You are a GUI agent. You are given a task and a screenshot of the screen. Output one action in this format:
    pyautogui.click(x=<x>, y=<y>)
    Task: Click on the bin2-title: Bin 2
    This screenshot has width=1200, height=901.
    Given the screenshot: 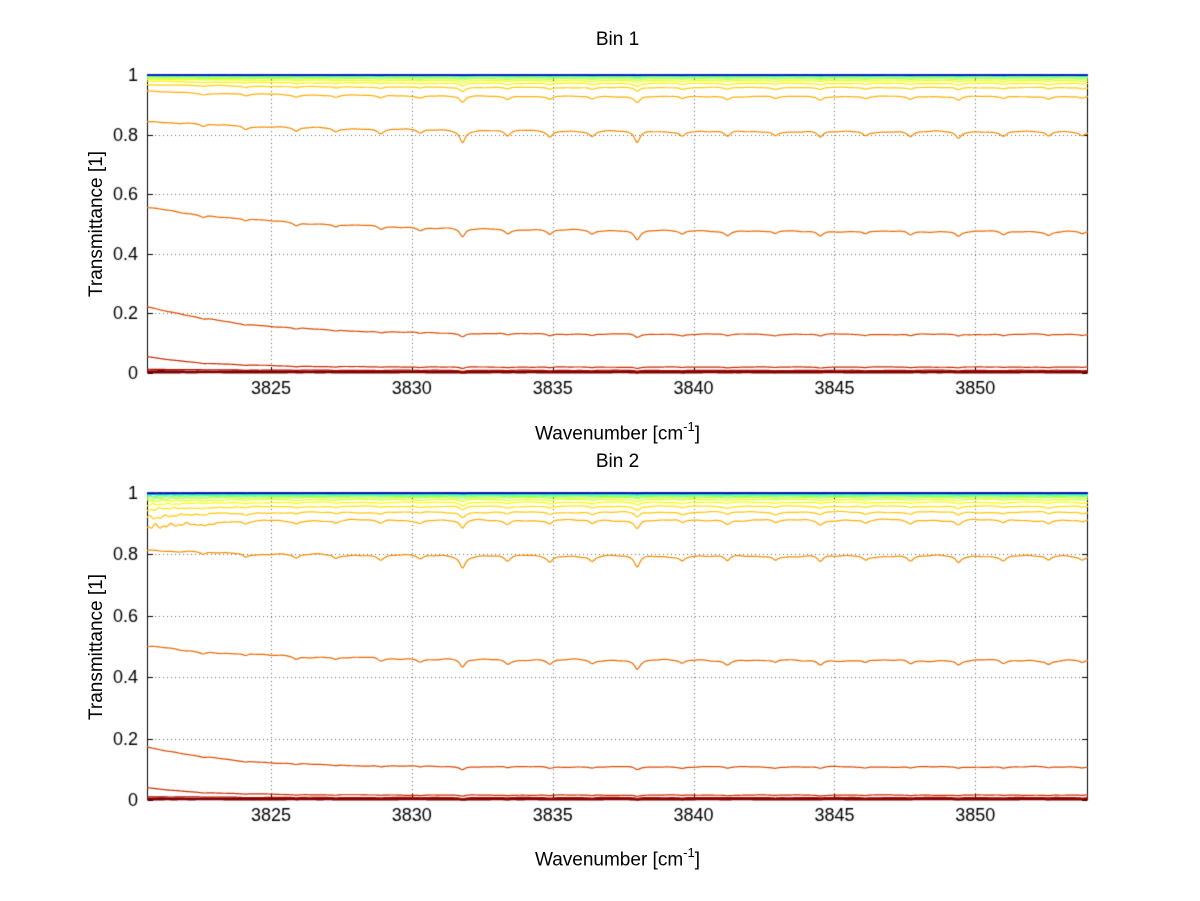 What is the action you would take?
    pyautogui.click(x=617, y=461)
    